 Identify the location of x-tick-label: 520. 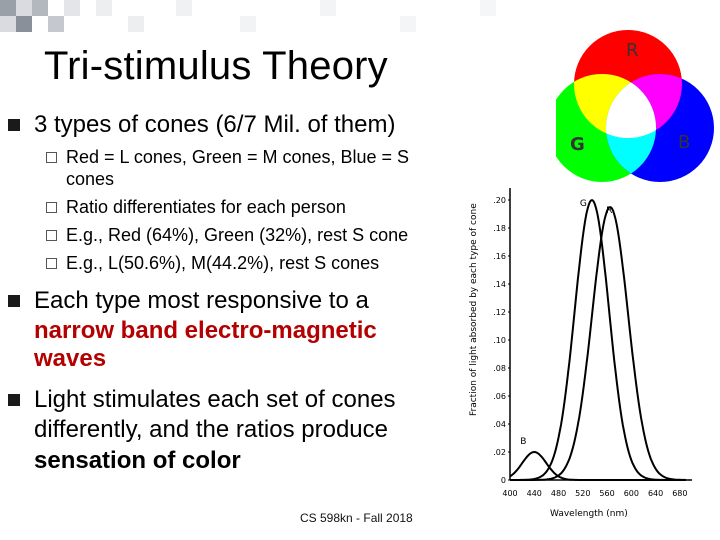
(582, 493).